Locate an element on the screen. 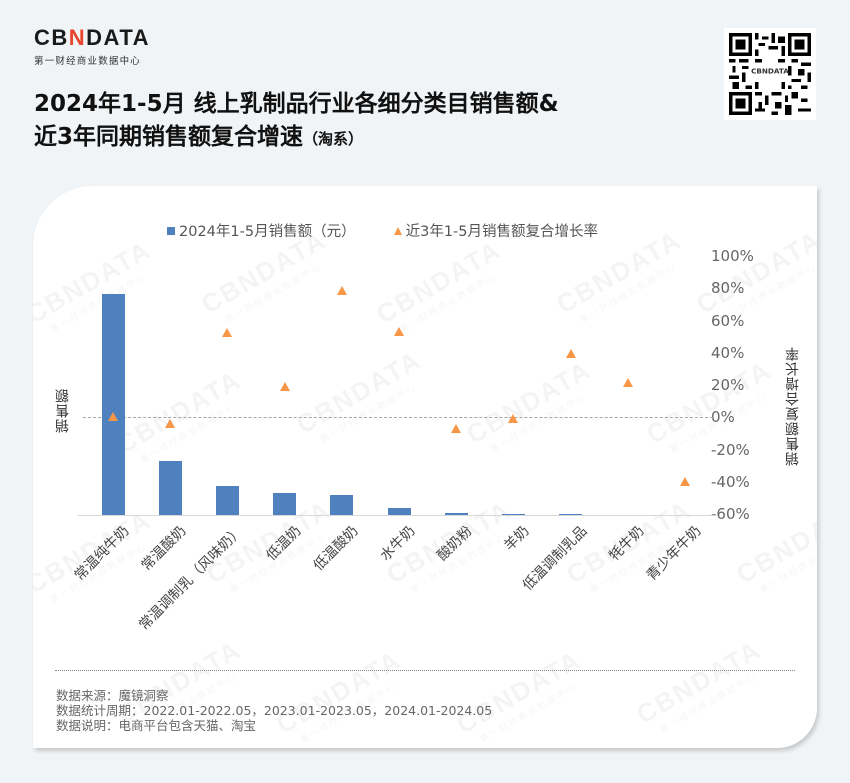 The height and width of the screenshot is (783, 850). legend-item-sales: 2024年1-5月销售额（元） is located at coordinates (261, 230).